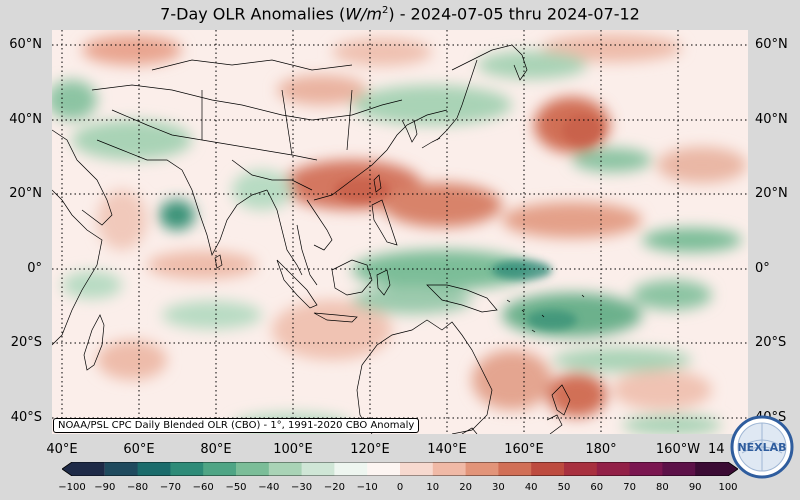  I want to click on nexlab-logo: NEXLAB, so click(762, 447).